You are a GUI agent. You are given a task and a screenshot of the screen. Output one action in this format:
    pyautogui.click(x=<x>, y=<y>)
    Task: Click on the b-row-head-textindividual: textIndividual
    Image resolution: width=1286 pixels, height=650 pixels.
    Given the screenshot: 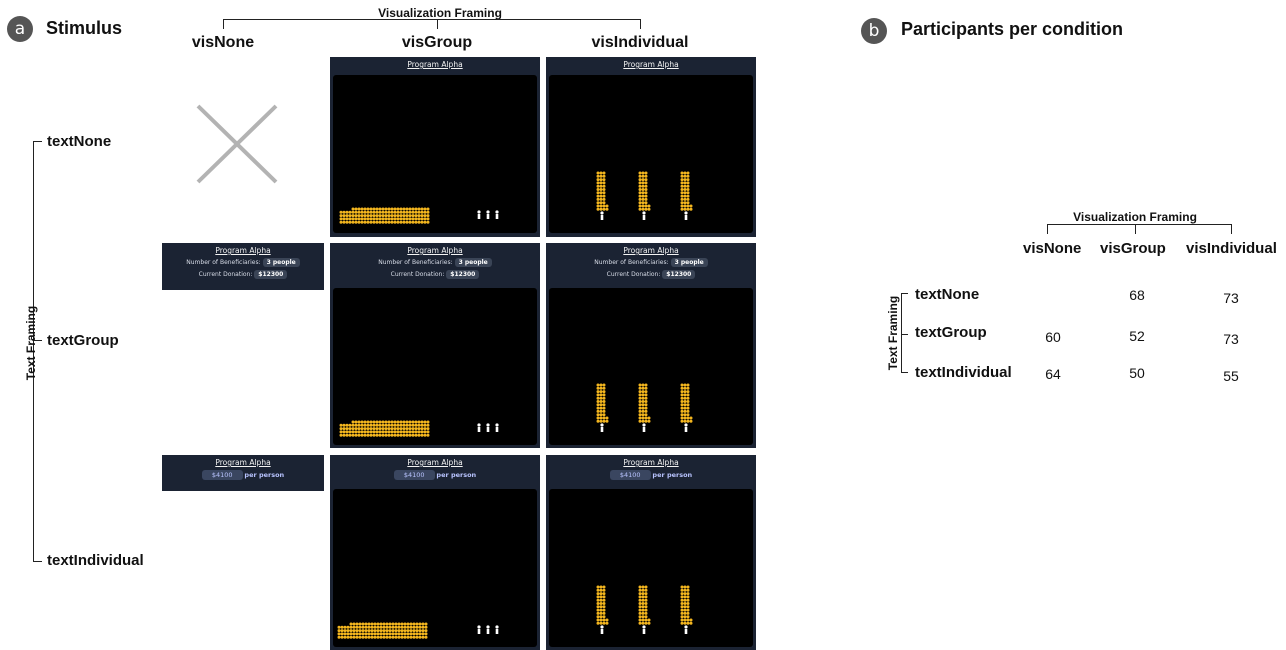 What is the action you would take?
    pyautogui.click(x=963, y=372)
    